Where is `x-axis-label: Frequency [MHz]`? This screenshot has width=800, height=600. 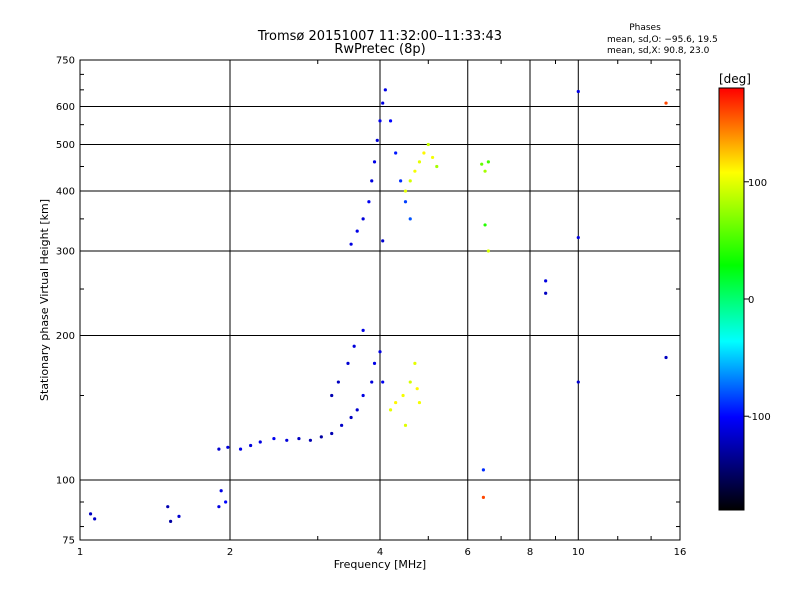 x-axis-label: Frequency [MHz] is located at coordinates (380, 564).